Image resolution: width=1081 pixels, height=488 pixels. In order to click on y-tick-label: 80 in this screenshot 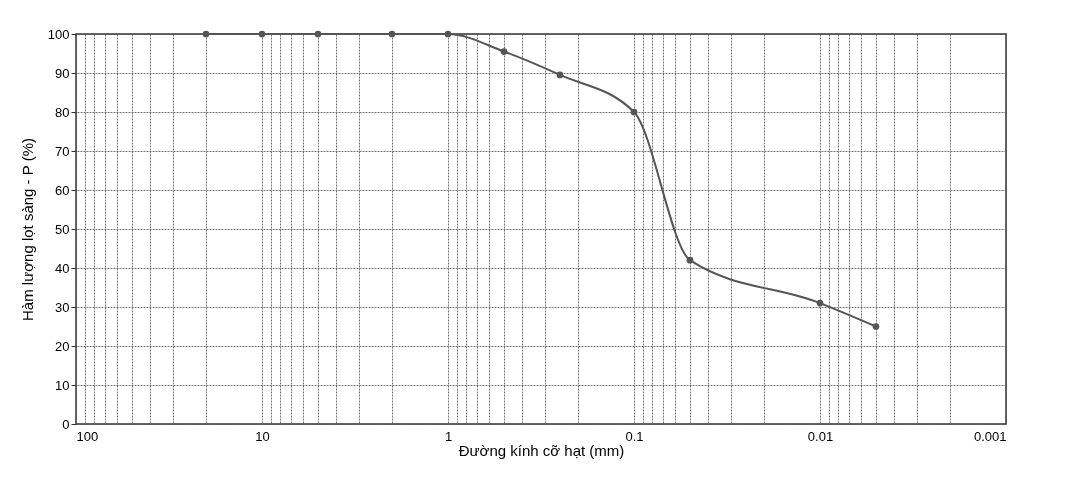, I will do `click(62, 112)`.